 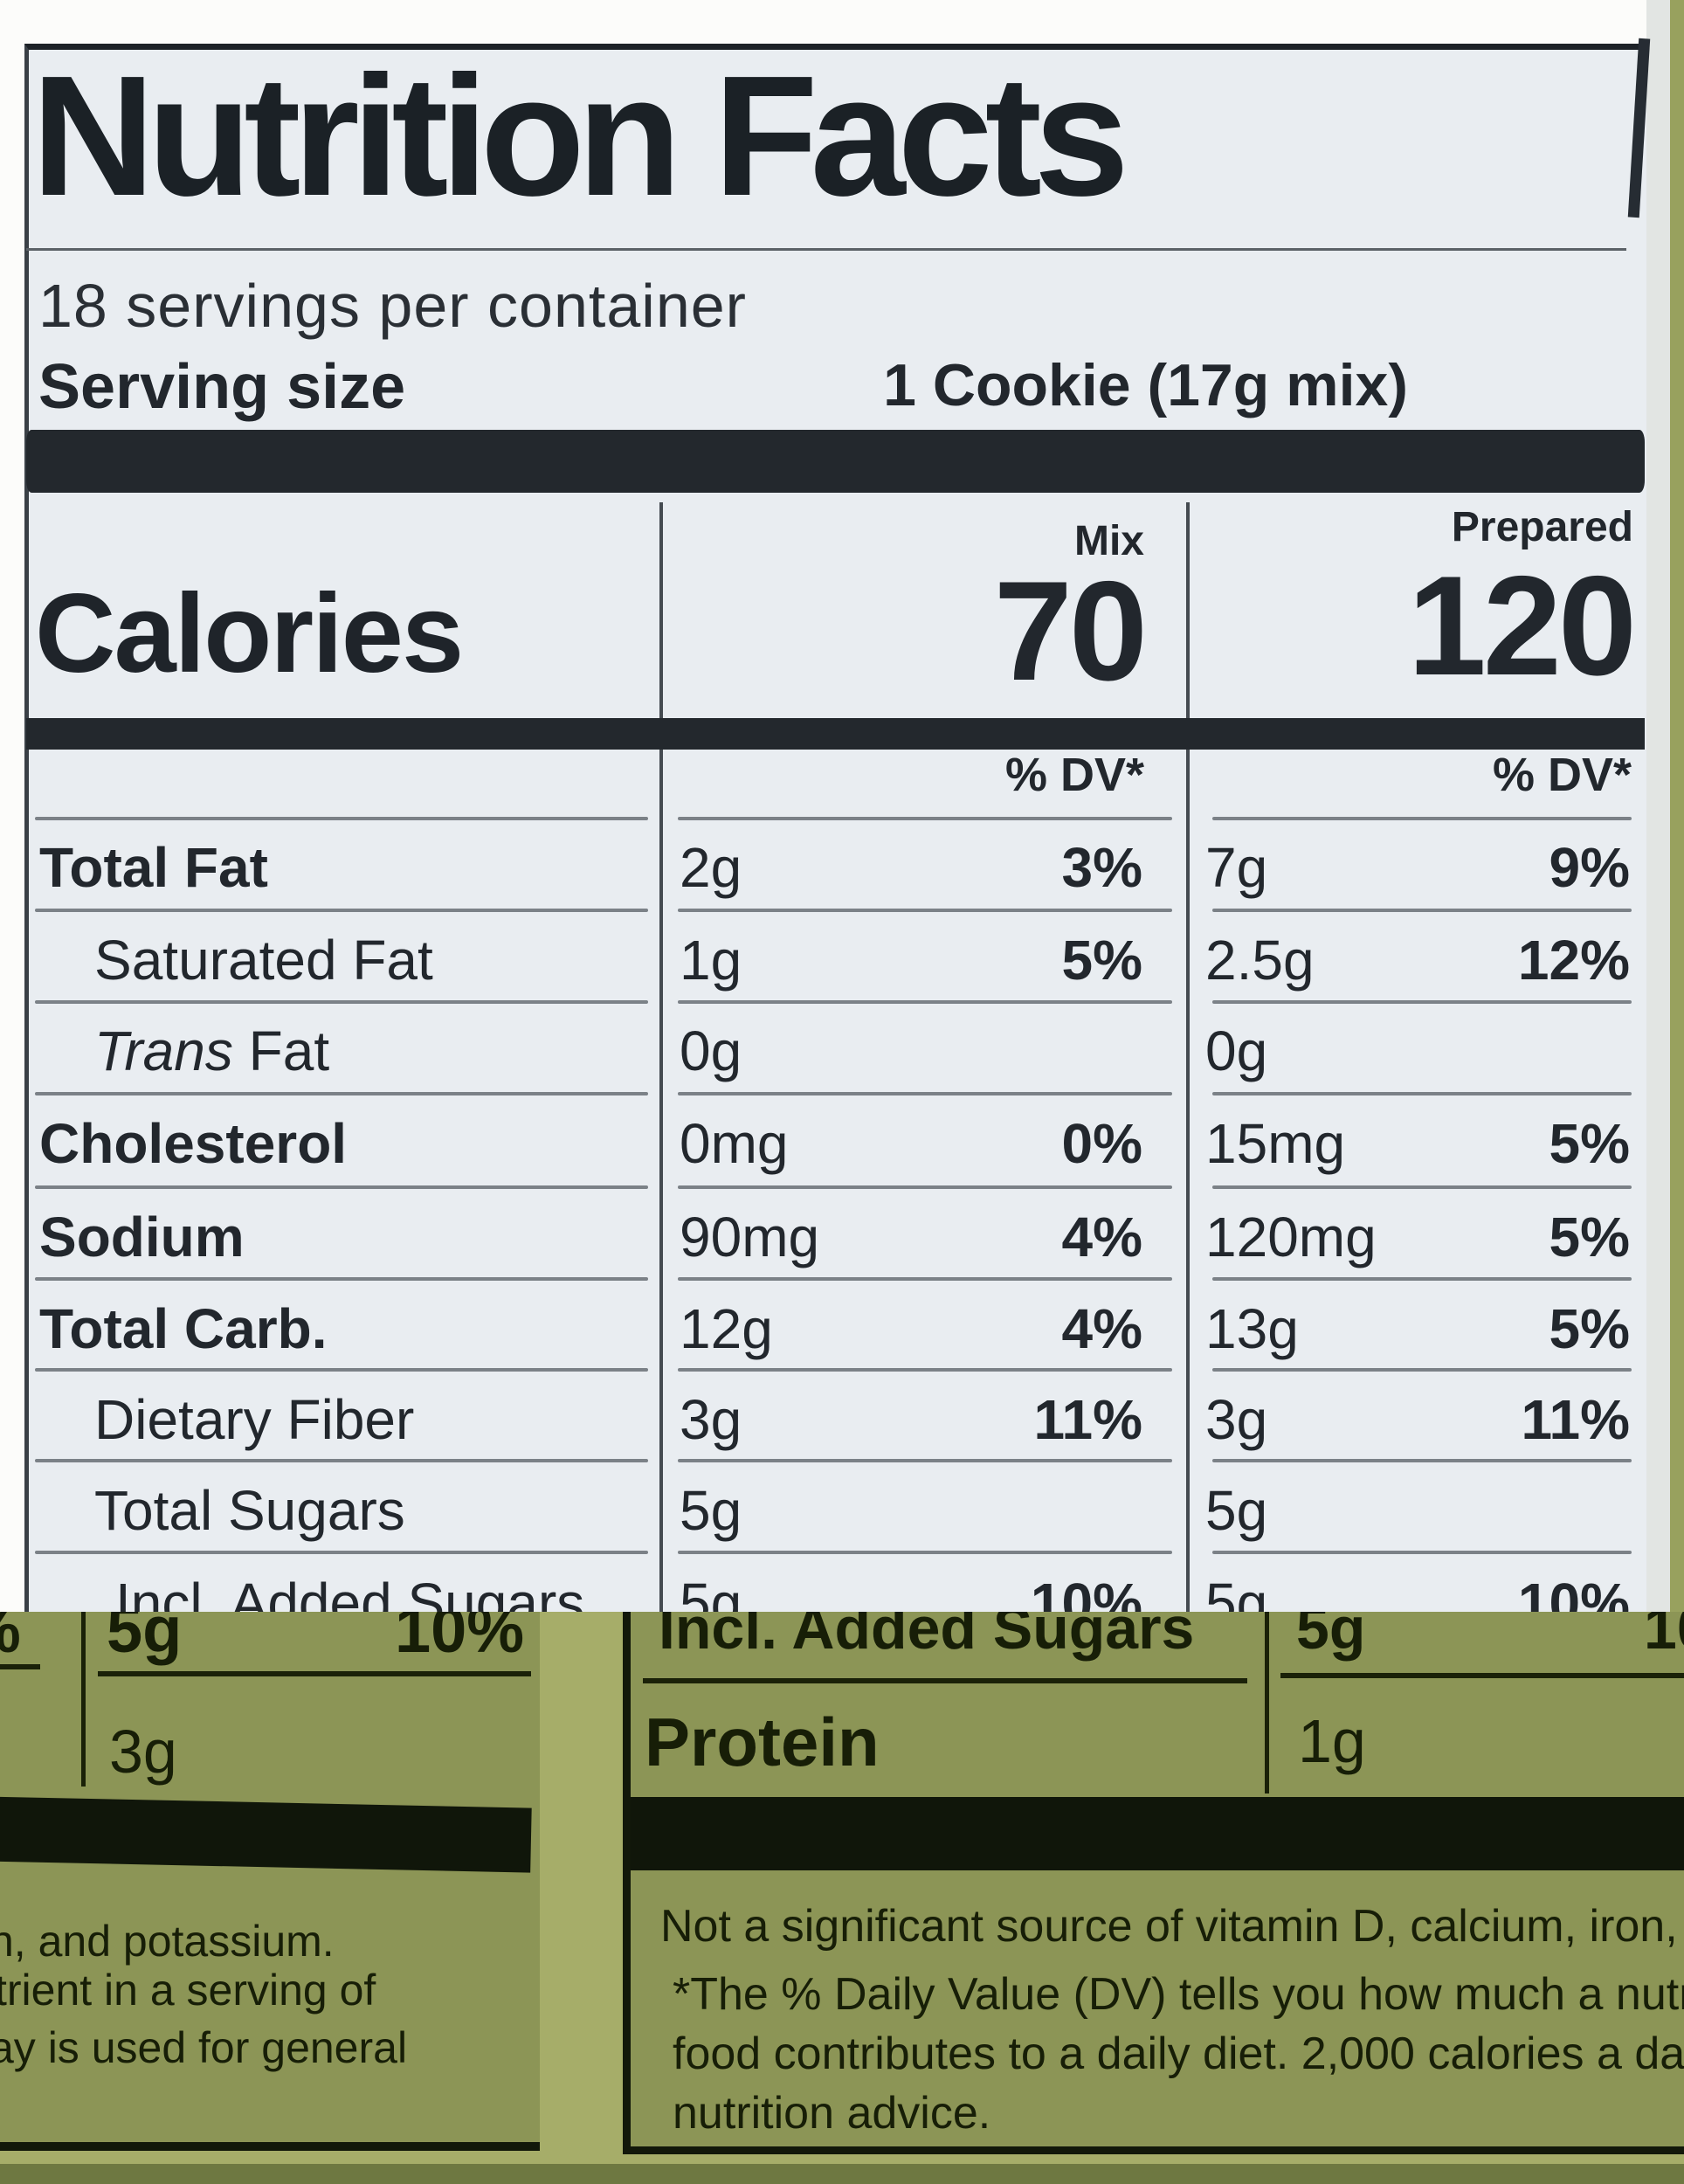 What do you see at coordinates (661, 1057) in the screenshot?
I see `column-divider-mix` at bounding box center [661, 1057].